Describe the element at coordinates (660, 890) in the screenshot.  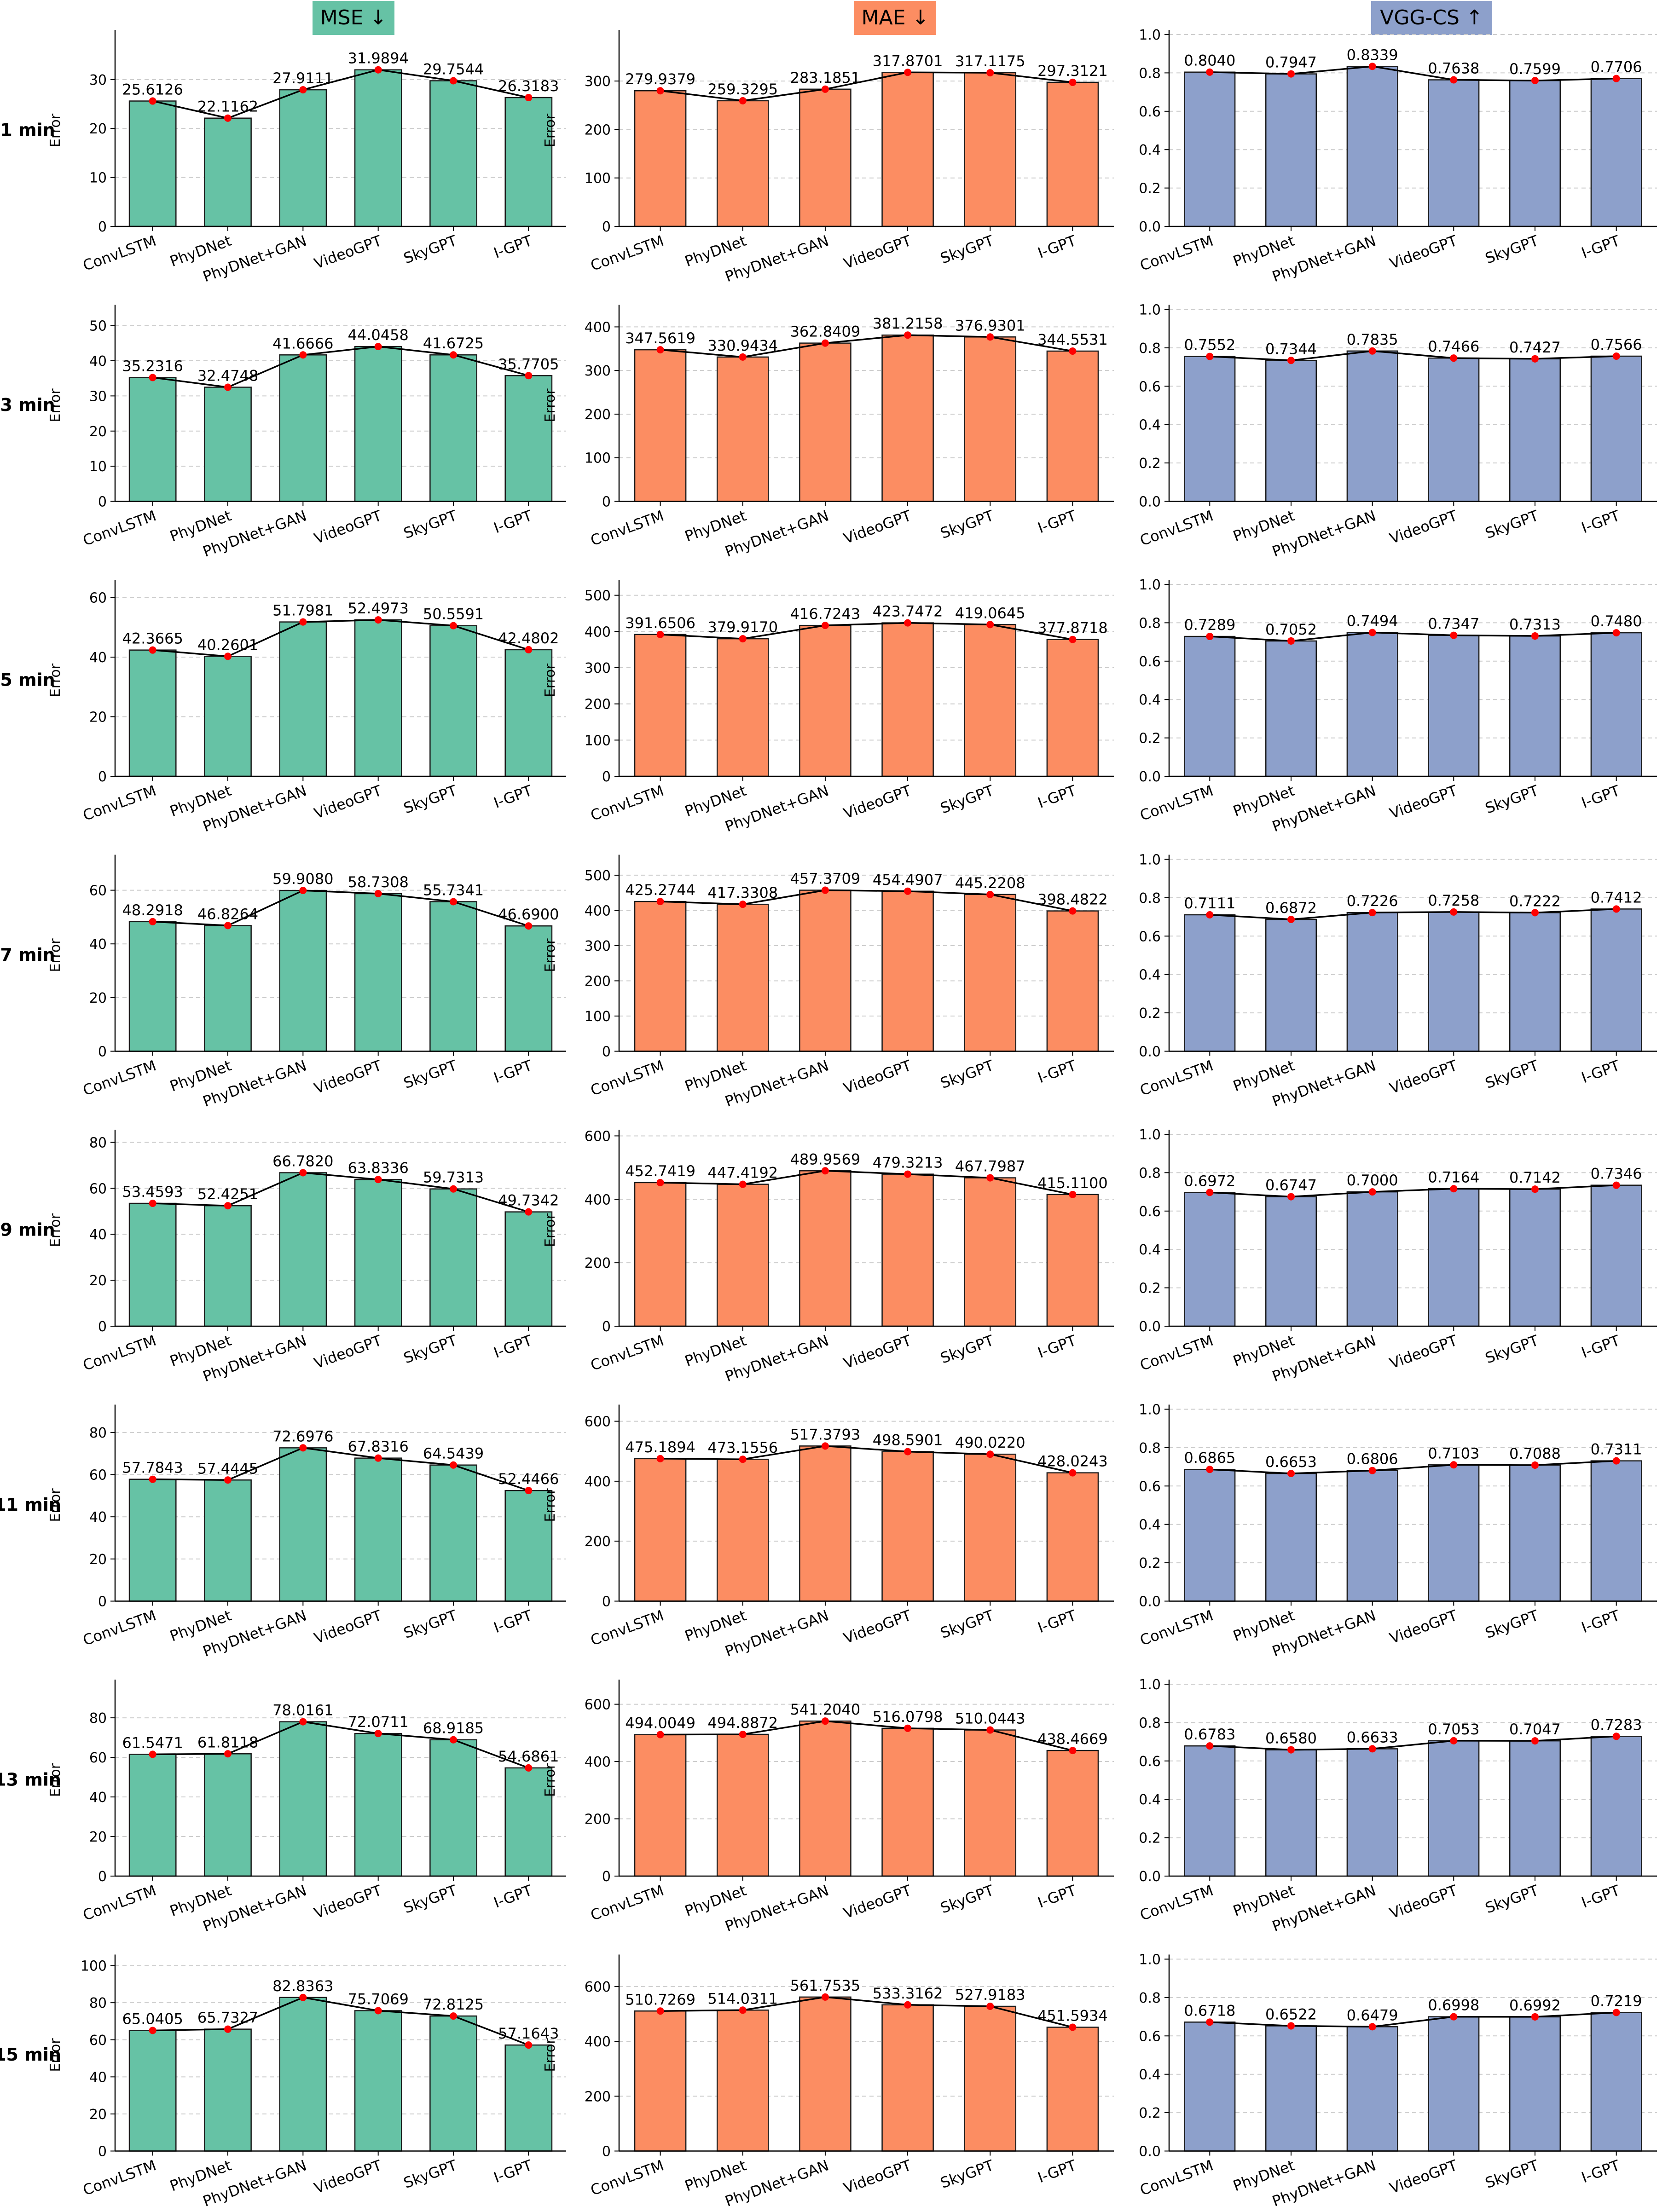
I see `data-label: 425.2744` at that location.